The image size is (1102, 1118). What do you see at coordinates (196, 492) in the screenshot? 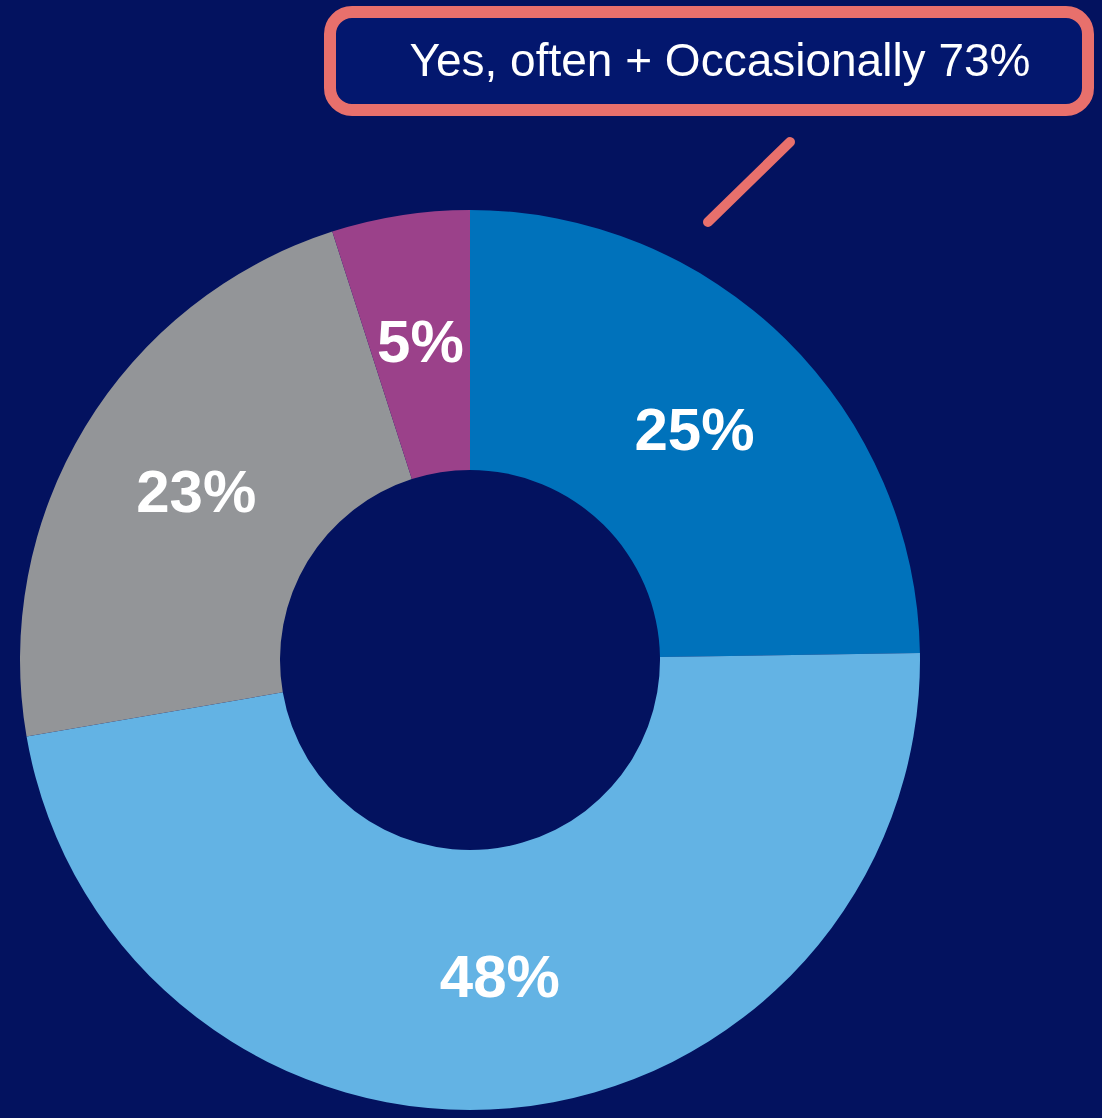
I see `data-label: 23%` at bounding box center [196, 492].